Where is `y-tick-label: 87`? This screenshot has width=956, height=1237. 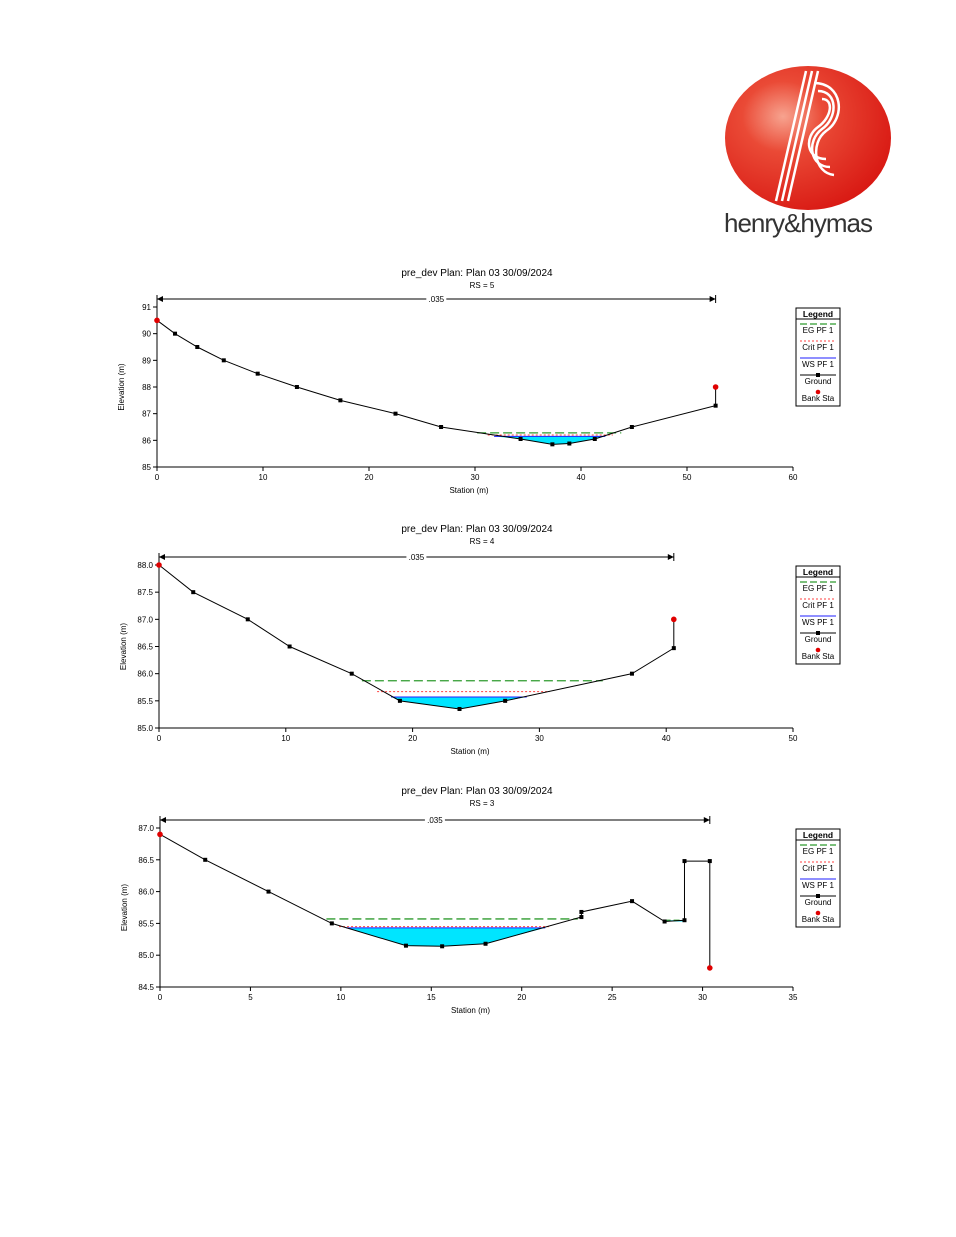
y-tick-label: 87 is located at coordinates (146, 414).